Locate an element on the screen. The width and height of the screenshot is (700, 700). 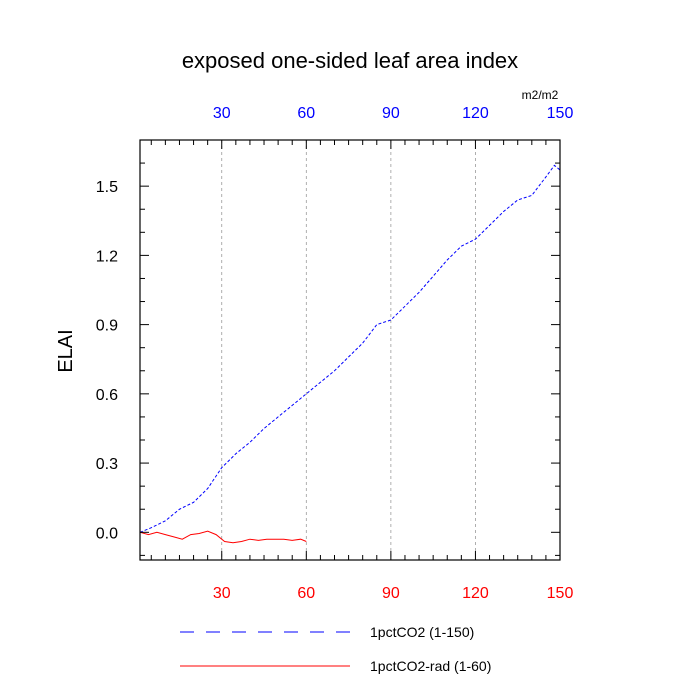
legend-label-1: 1pctCO2 (1-150) is located at coordinates (422, 632).